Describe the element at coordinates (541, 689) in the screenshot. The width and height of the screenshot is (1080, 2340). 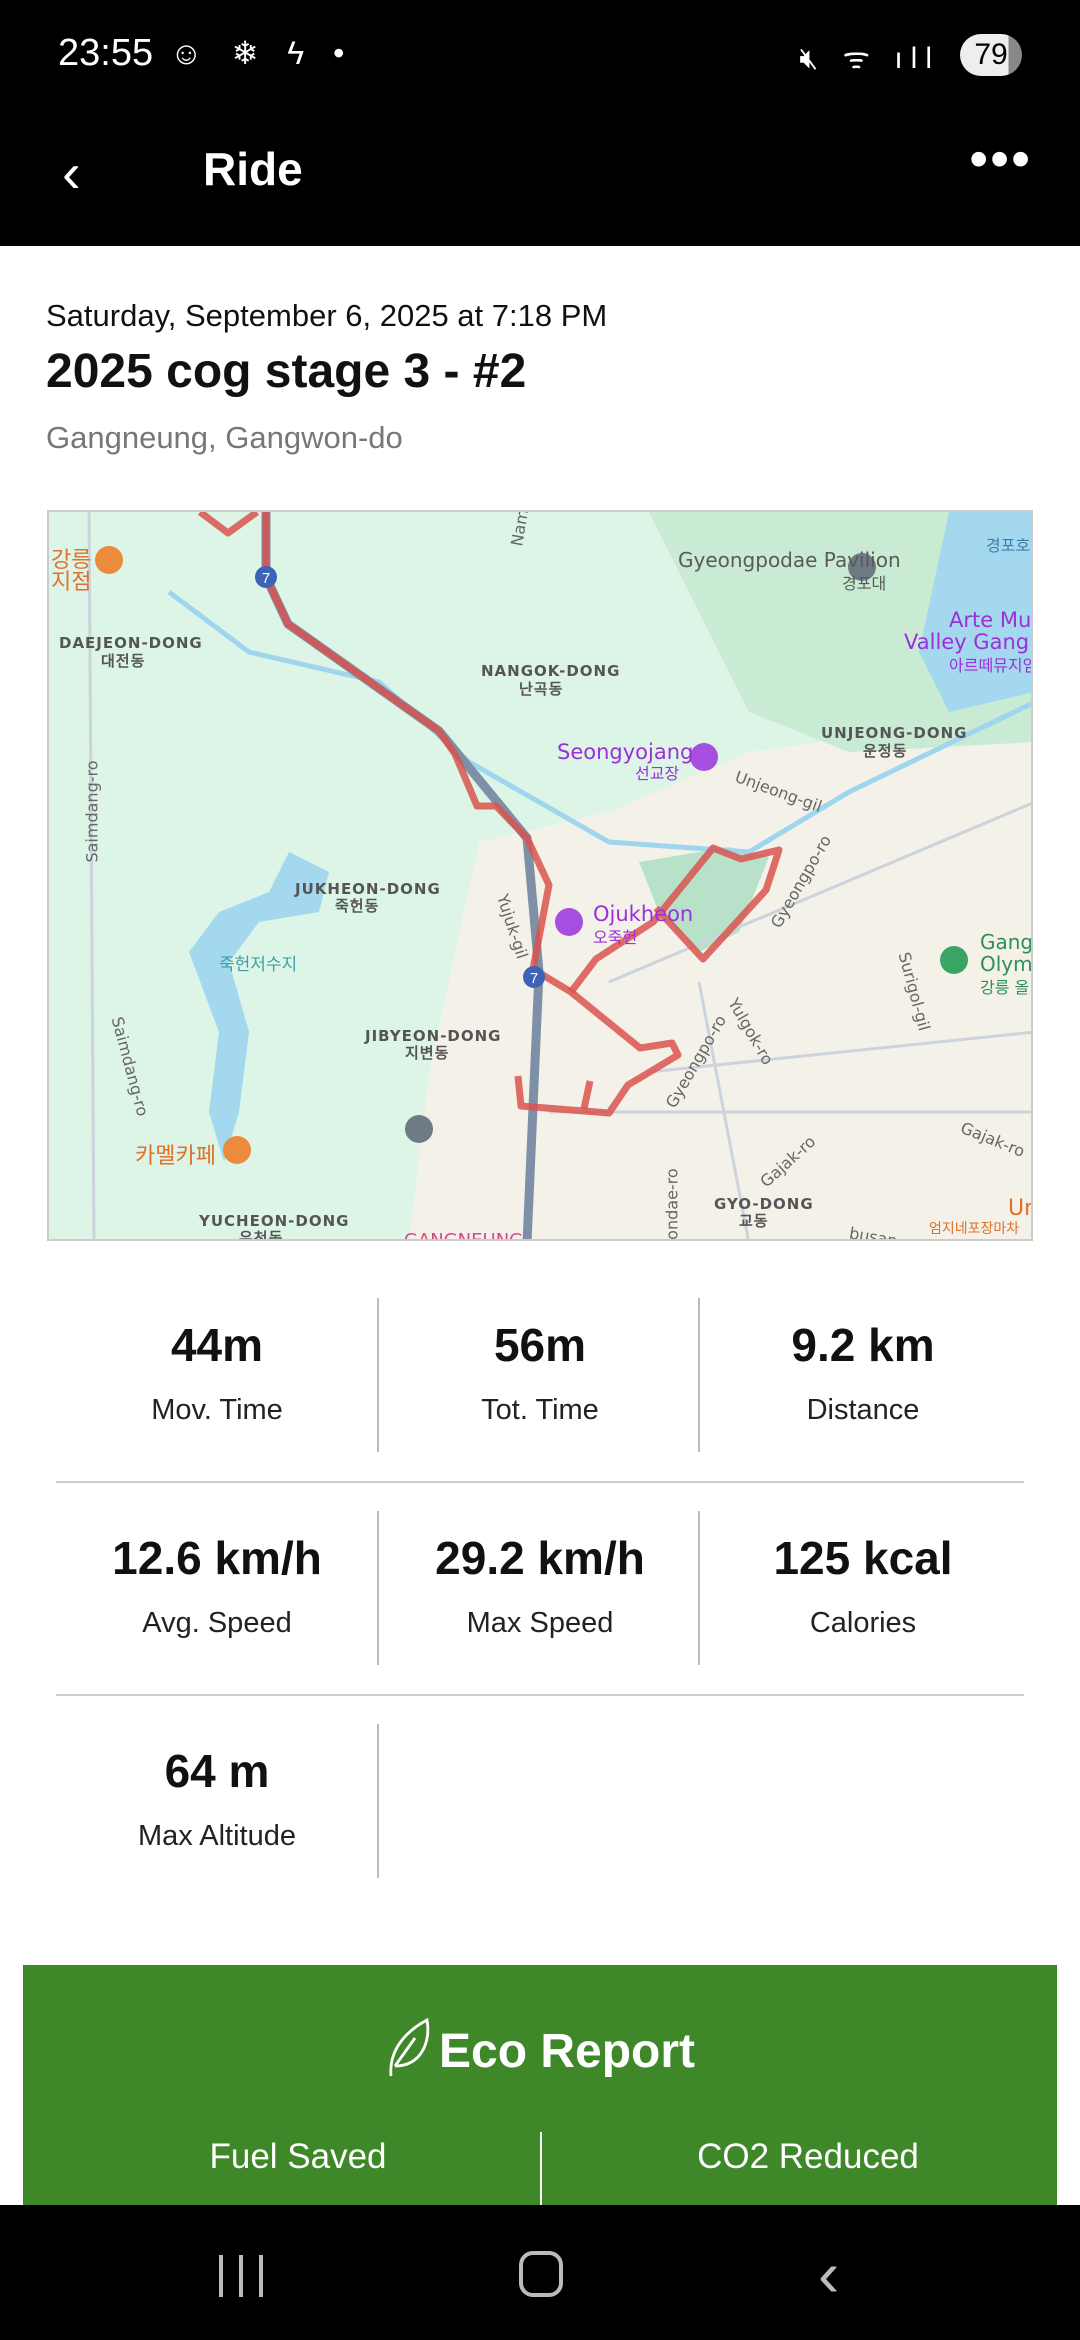
I see `map-label: 난곡동` at that location.